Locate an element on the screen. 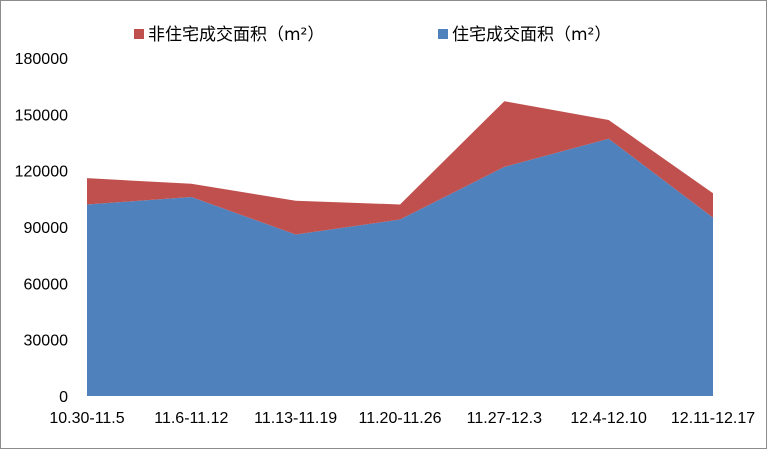  x-tick-label-6: 12.11-12.17 is located at coordinates (713, 418).